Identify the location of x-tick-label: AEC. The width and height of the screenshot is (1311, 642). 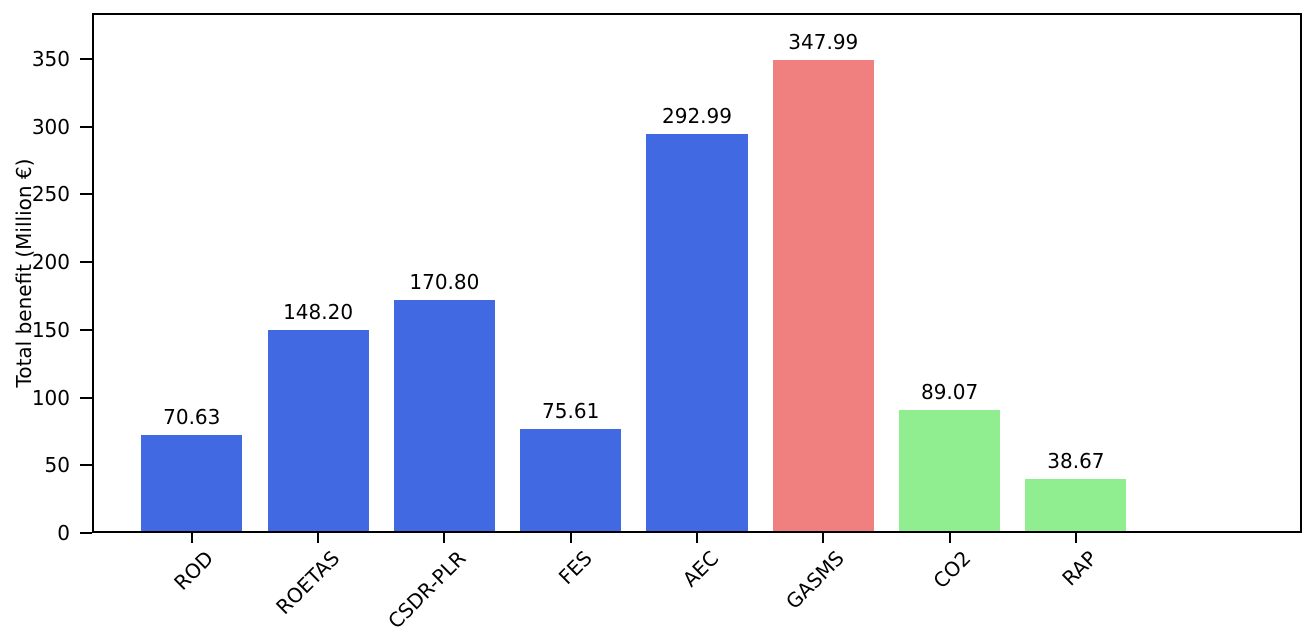
(700, 569).